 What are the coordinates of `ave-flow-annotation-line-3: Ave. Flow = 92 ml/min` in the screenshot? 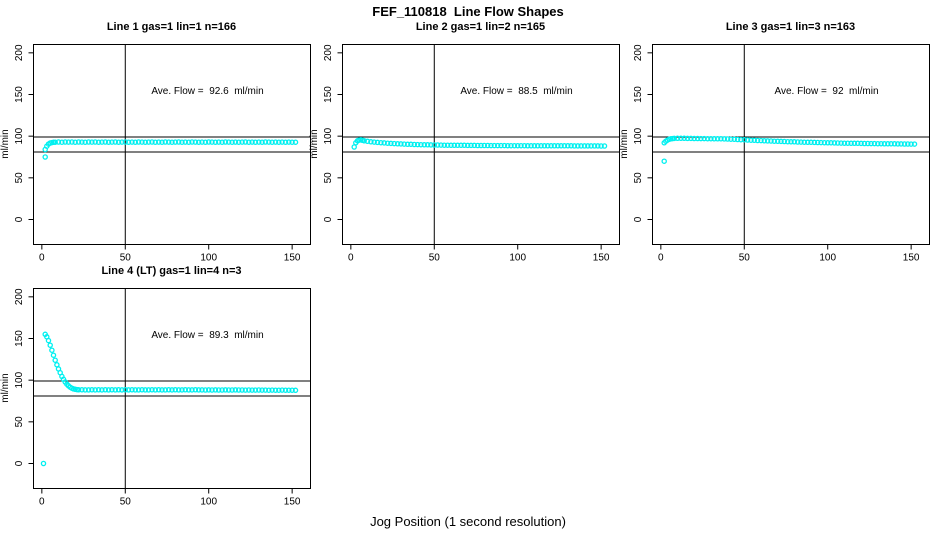 It's located at (826, 91).